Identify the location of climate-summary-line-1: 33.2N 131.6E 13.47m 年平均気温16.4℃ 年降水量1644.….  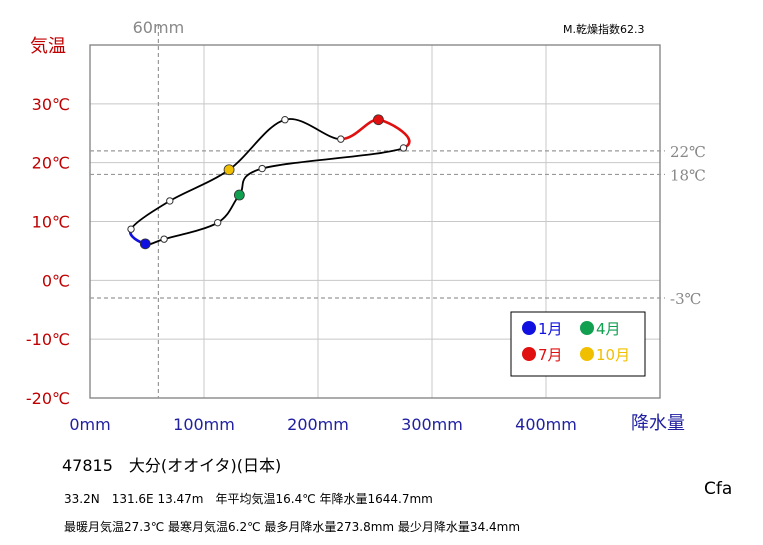
(248, 499).